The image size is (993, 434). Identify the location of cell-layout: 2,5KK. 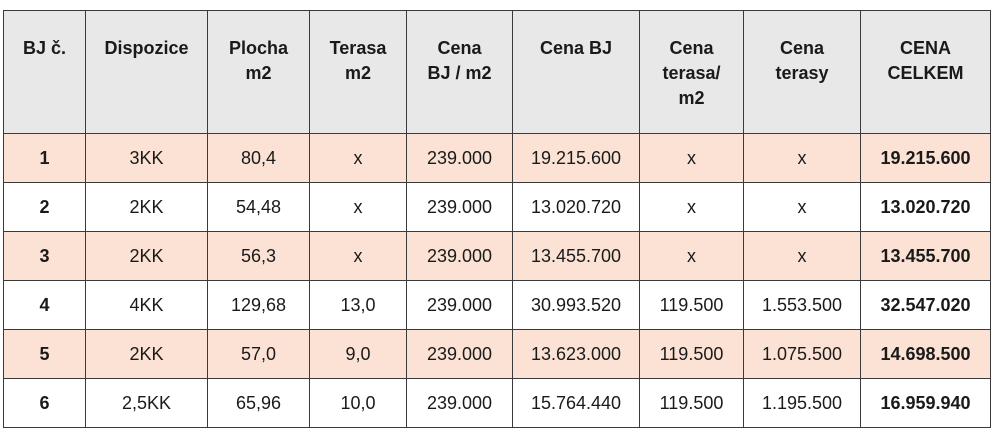
(146, 403).